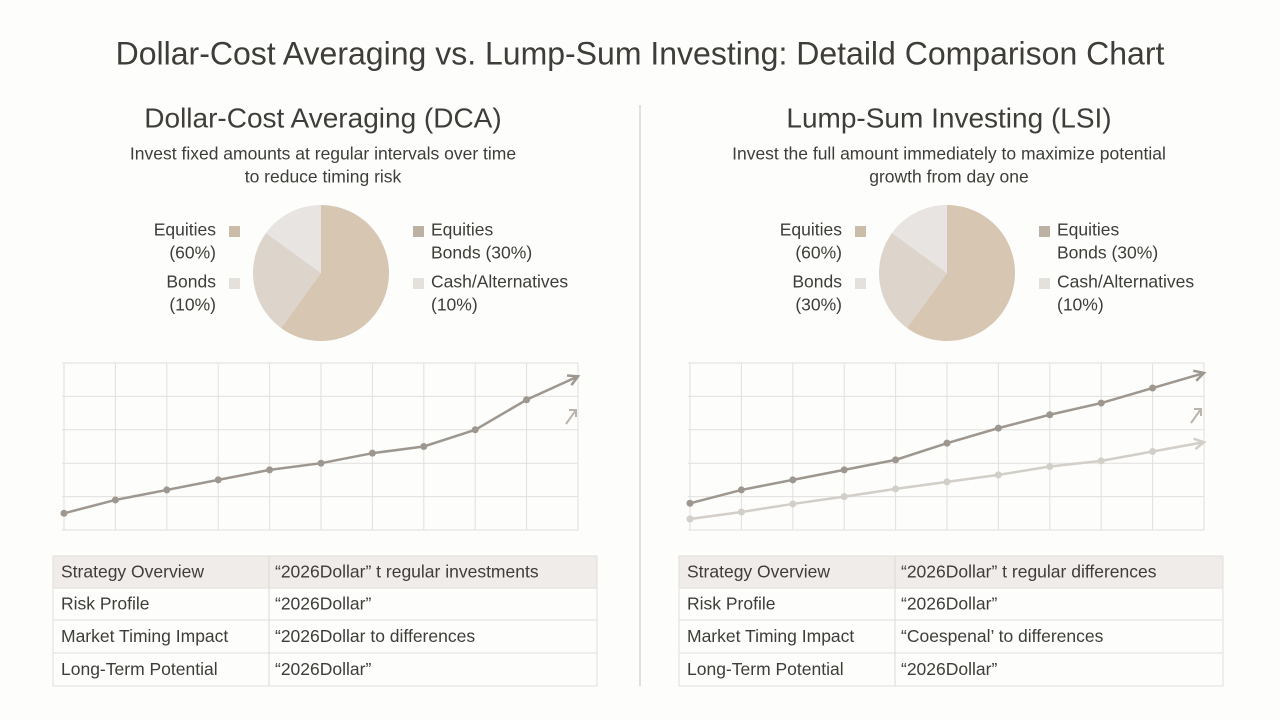 This screenshot has width=1280, height=720. I want to click on panel-heading: Dollar-Cost Averaging (DCA), so click(322, 117).